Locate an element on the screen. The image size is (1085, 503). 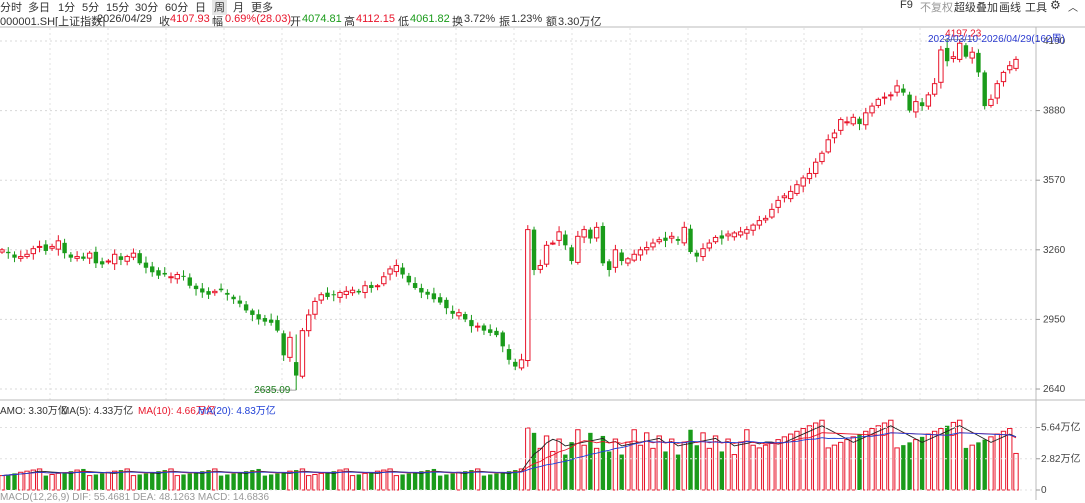
tab-more: 更多 is located at coordinates (262, 8).